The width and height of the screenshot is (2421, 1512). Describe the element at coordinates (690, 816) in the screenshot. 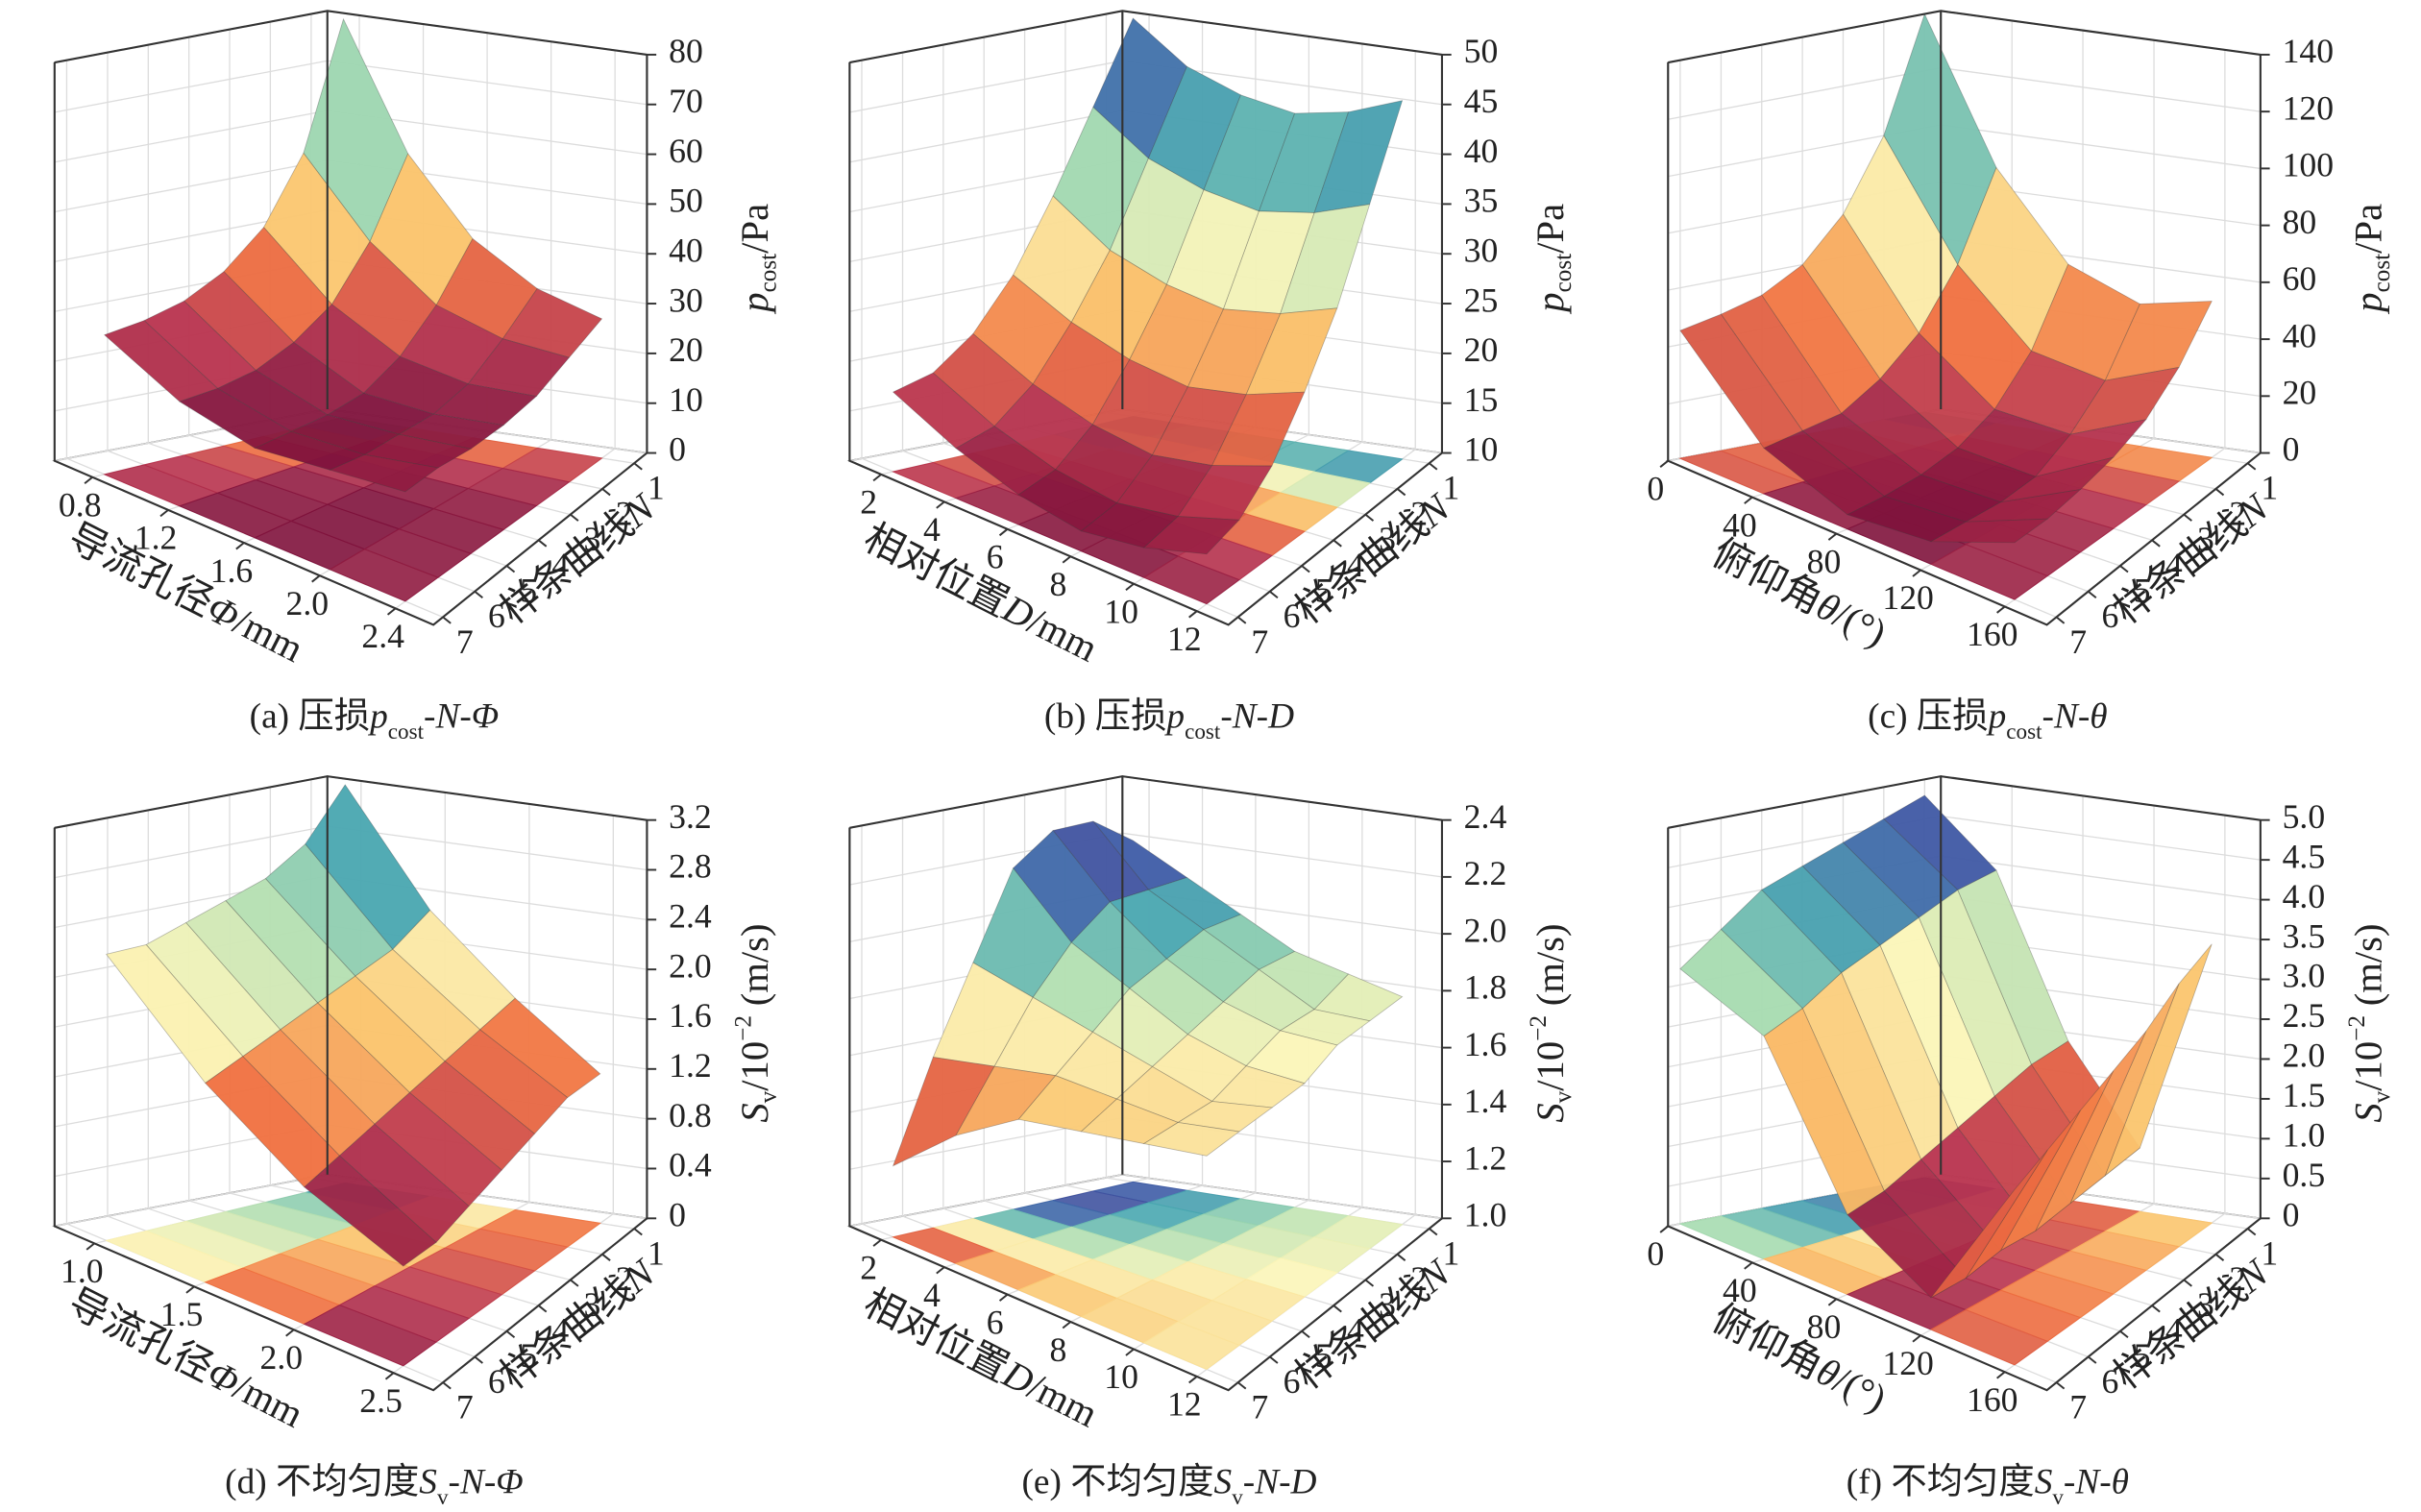

I see `z-tick-label: 3.2` at that location.